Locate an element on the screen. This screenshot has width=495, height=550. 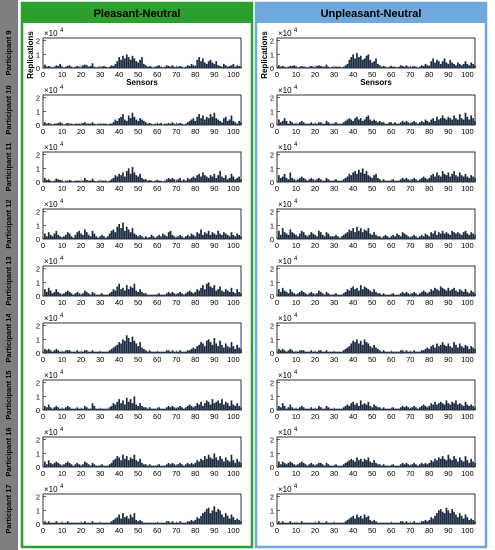
x-tick-label: 50 is located at coordinates (138, 302).